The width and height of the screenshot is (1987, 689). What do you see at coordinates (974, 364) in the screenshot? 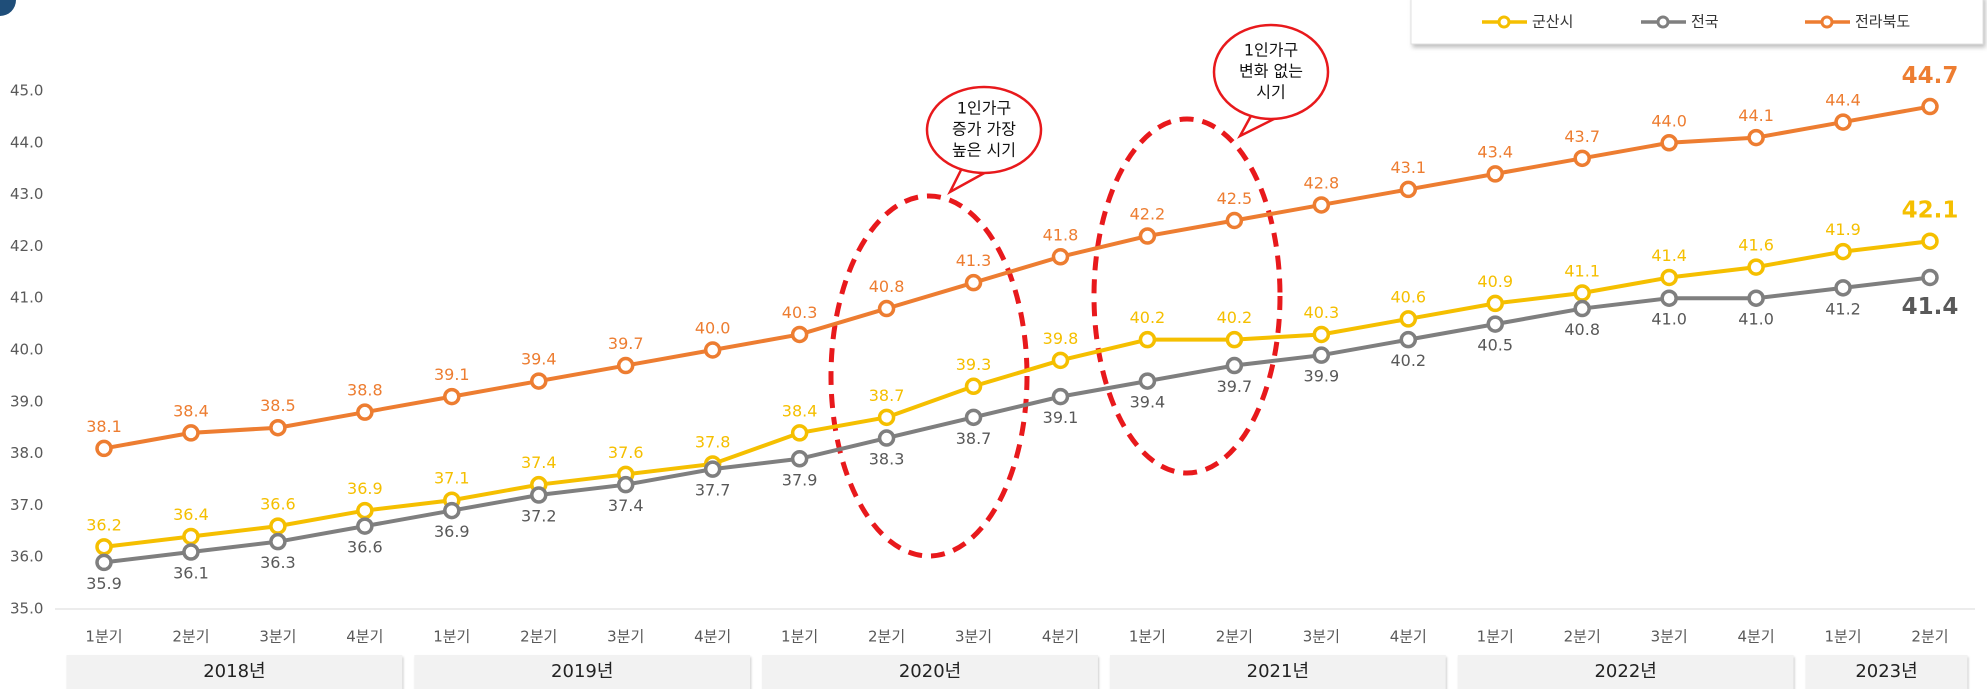
I see `data-label: 39.3` at bounding box center [974, 364].